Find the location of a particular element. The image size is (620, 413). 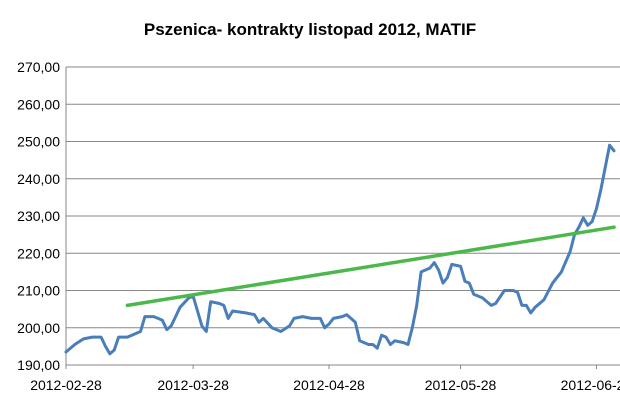

y-tick-label: 220,00 is located at coordinates (38, 253).